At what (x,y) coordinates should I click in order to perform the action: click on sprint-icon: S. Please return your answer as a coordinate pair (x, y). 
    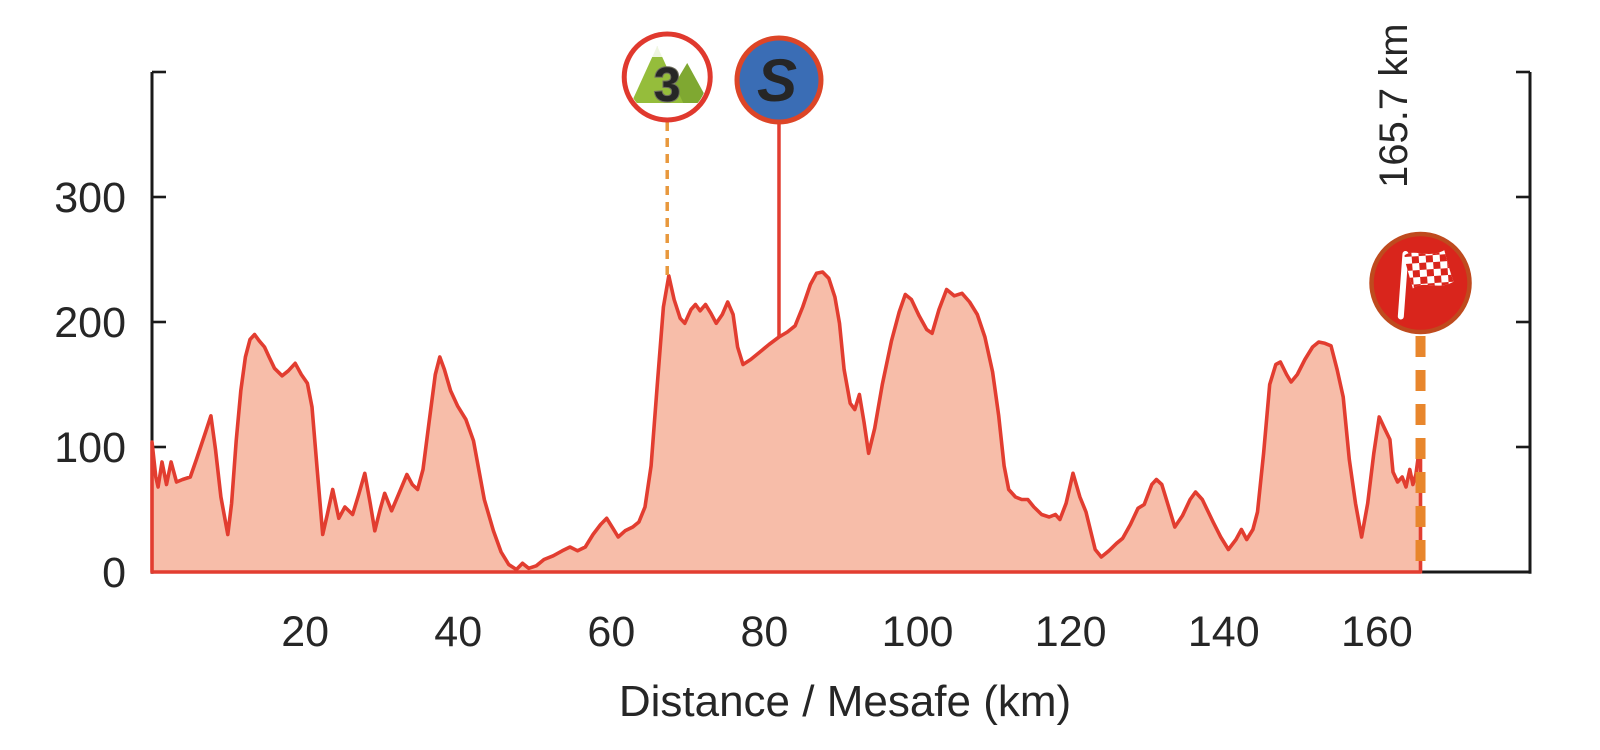
    Looking at the image, I should click on (779, 80).